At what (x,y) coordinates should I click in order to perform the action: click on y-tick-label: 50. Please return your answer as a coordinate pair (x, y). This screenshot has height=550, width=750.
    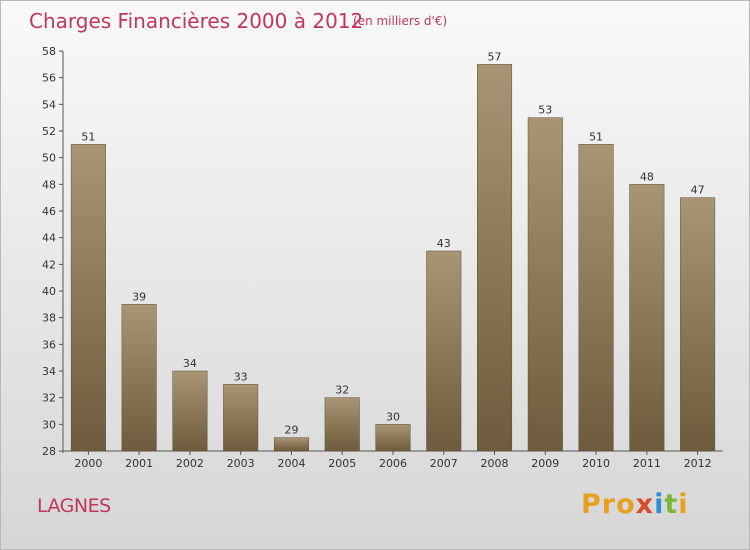
    Looking at the image, I should click on (49, 158).